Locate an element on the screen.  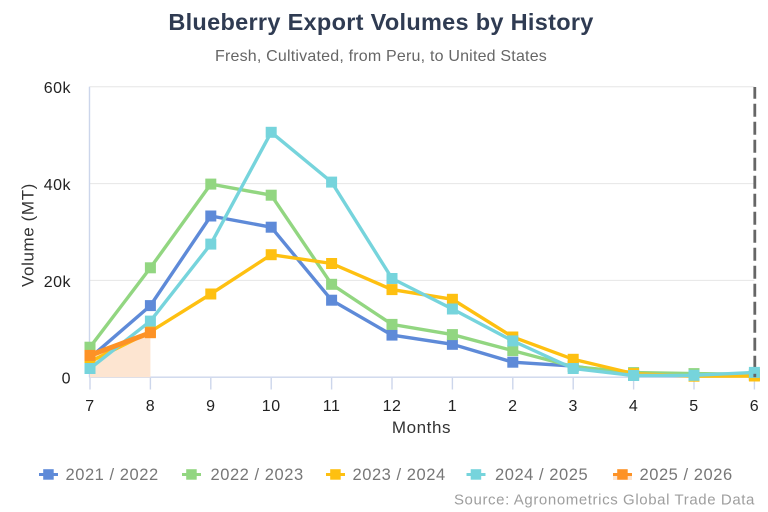
svg-text: 20k is located at coordinates (58, 282).